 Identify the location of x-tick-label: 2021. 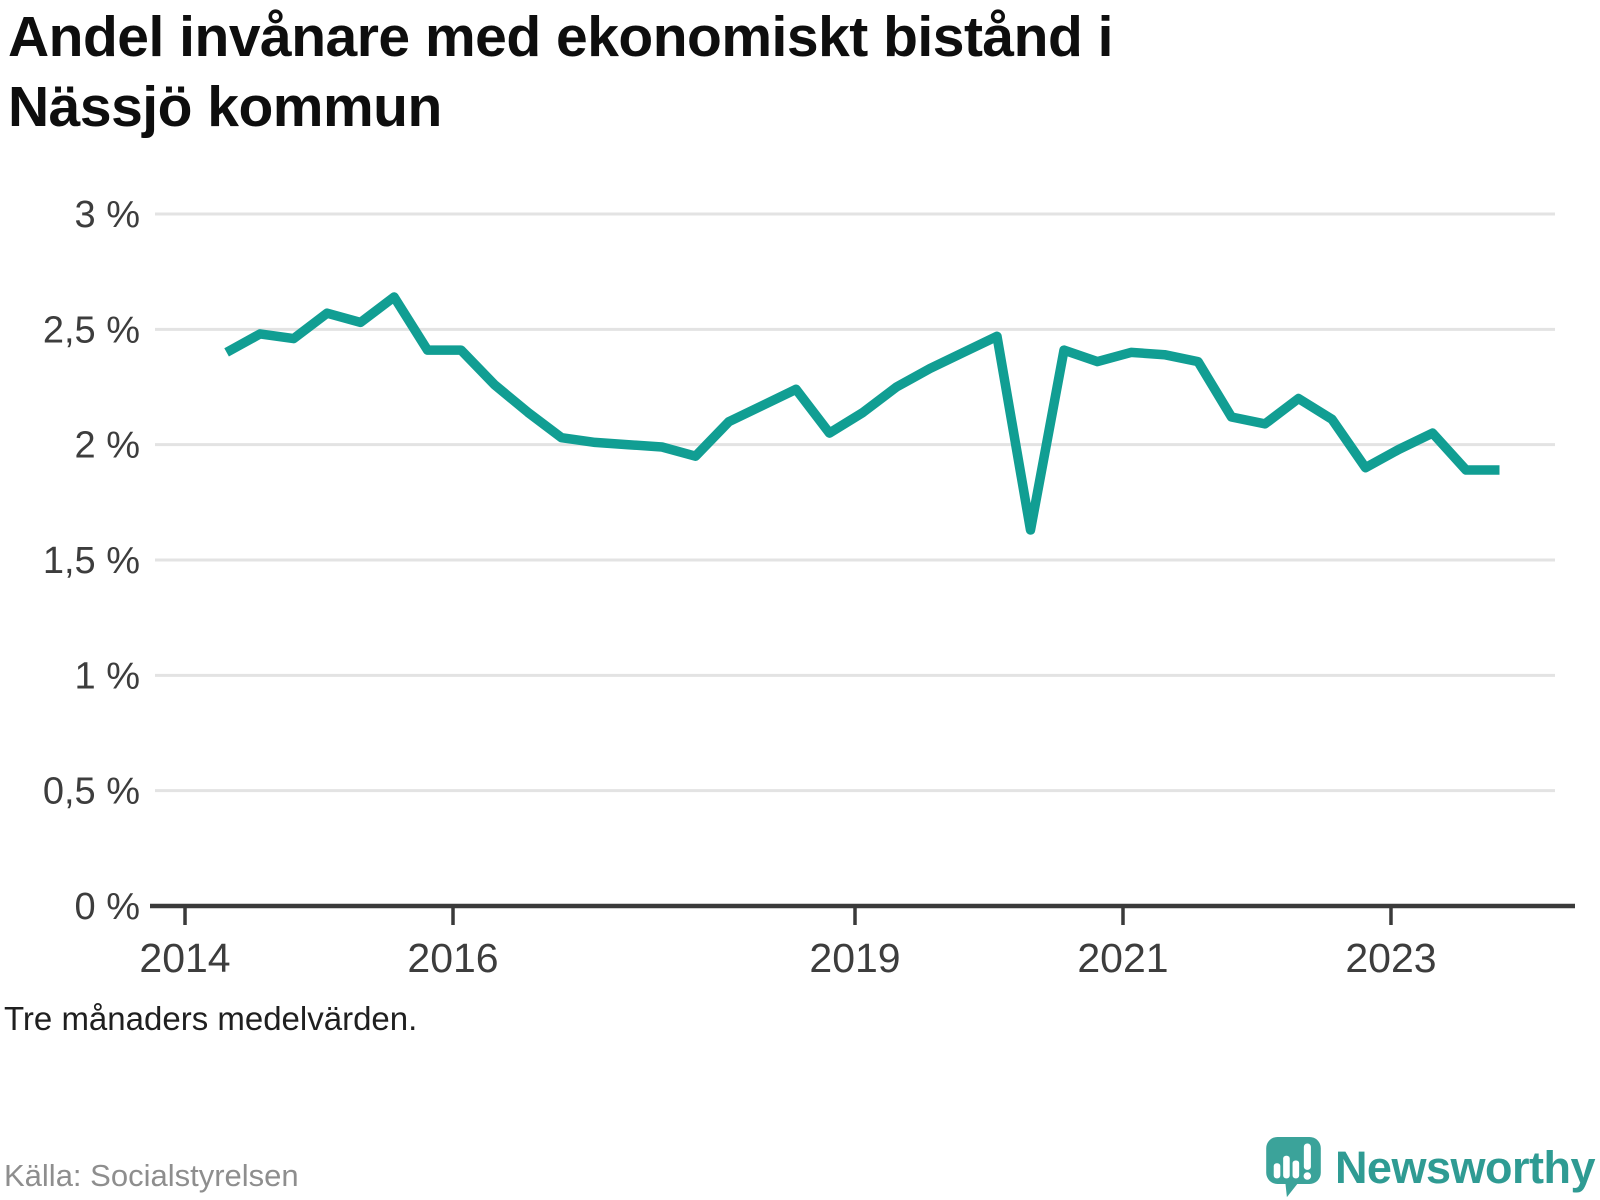
(1122, 958).